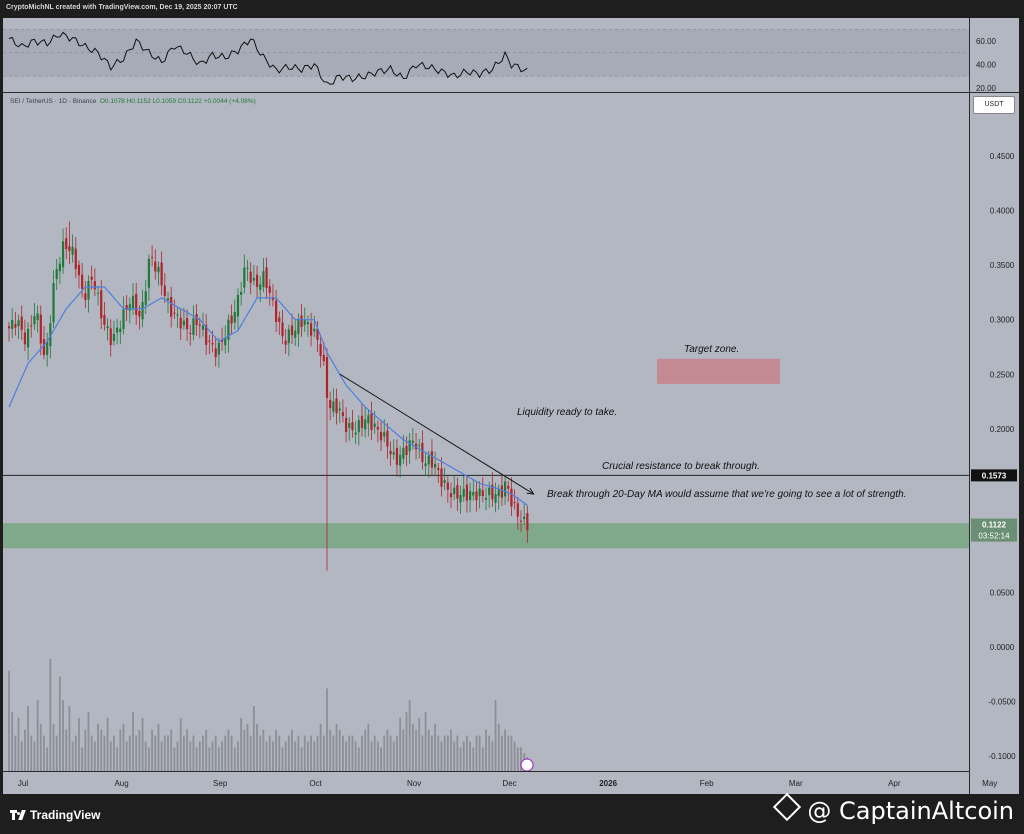 This screenshot has height=834, width=1024. What do you see at coordinates (1002, 211) in the screenshot?
I see `price-tick-label: 0.4000` at bounding box center [1002, 211].